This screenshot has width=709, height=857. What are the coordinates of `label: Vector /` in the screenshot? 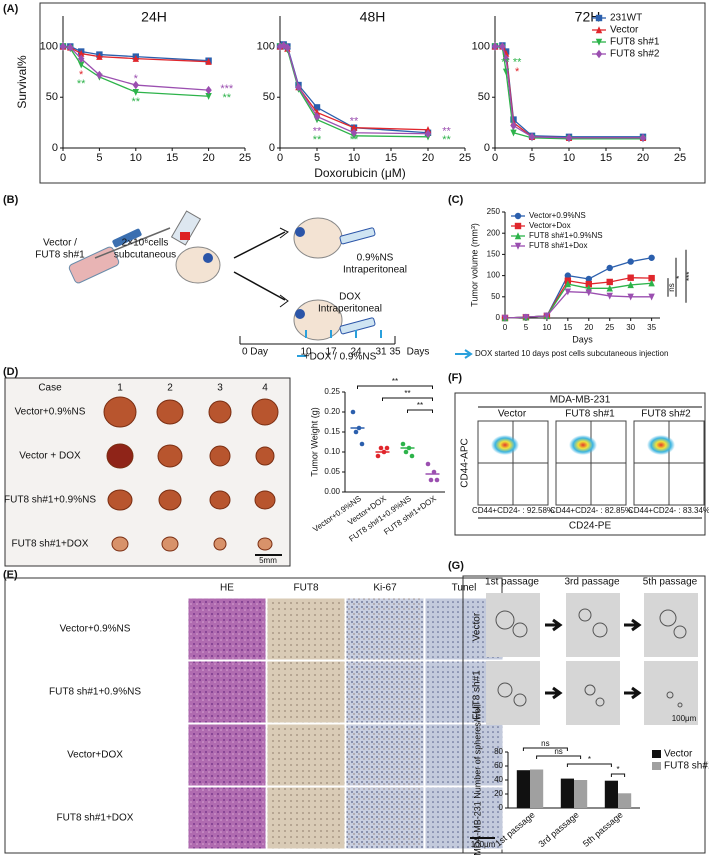 It's located at (60, 243).